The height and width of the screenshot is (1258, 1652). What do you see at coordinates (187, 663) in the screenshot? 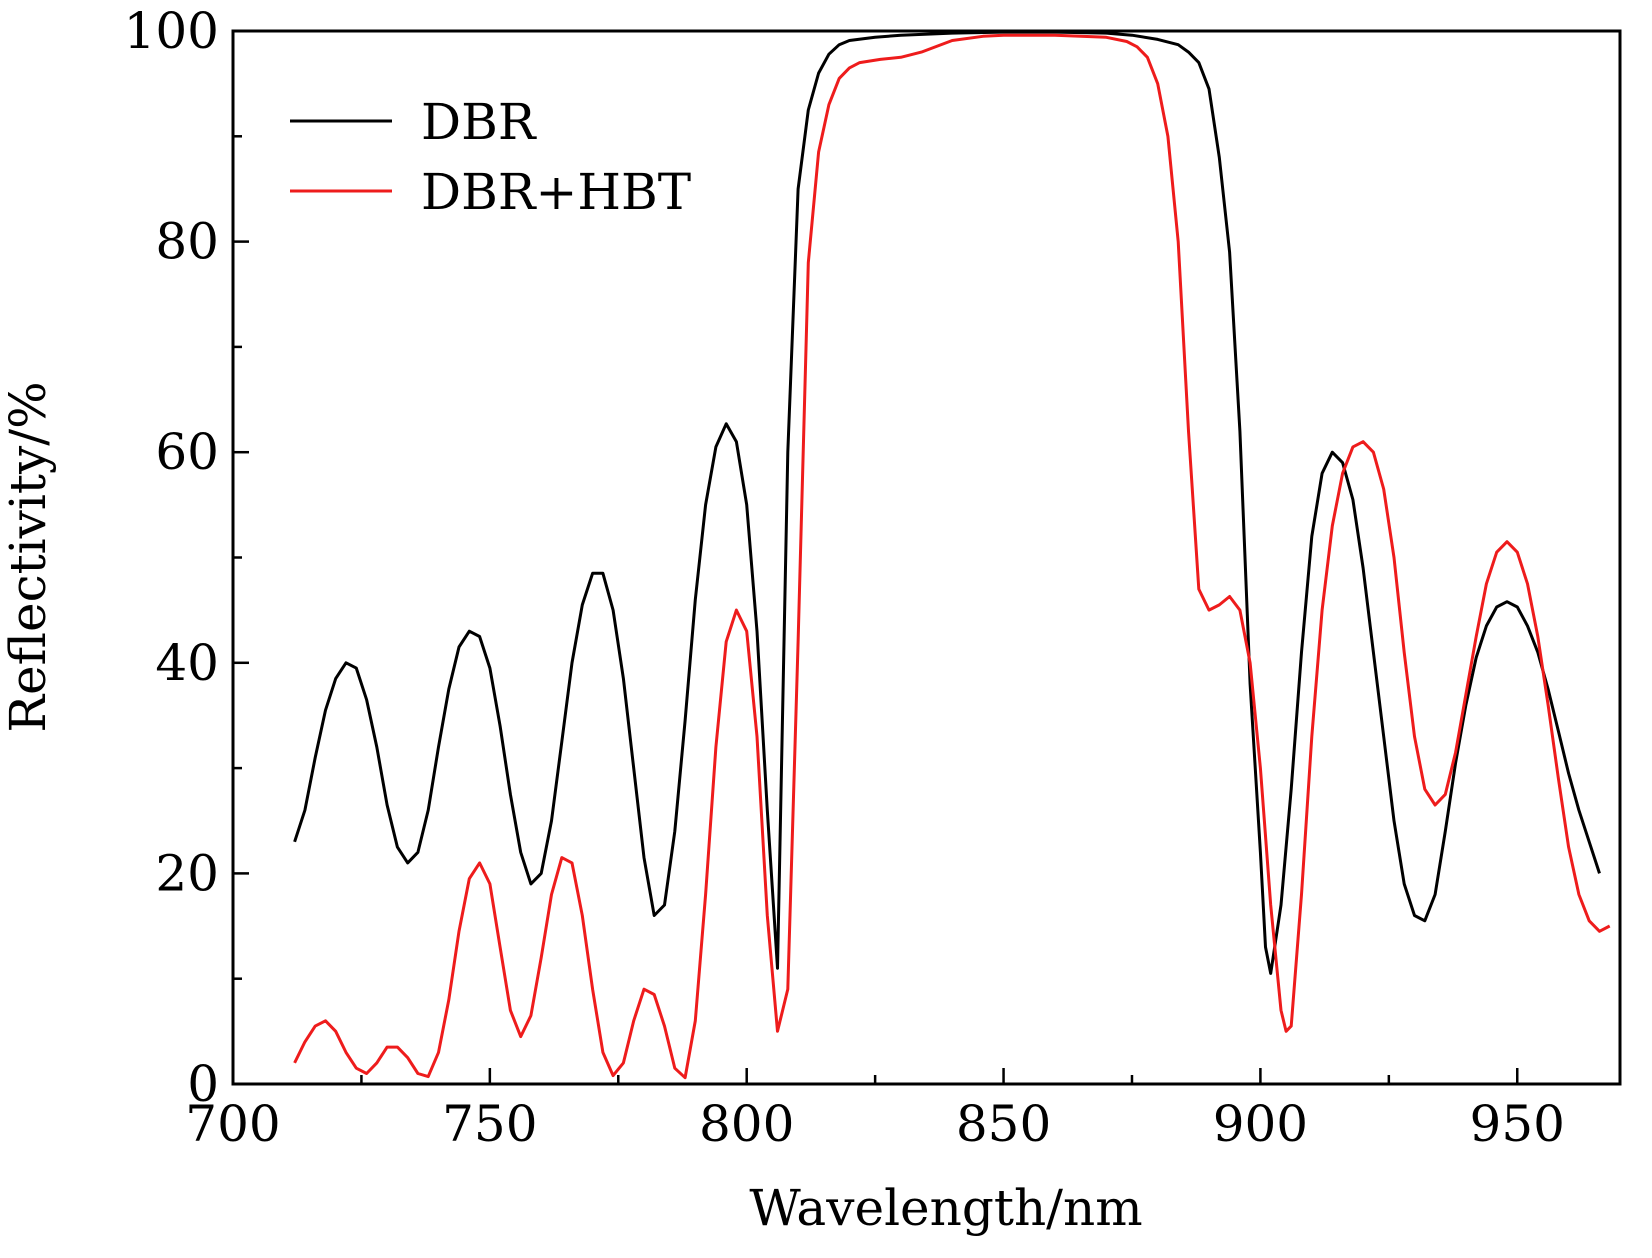
I see `y-tick-label: 40` at bounding box center [187, 663].